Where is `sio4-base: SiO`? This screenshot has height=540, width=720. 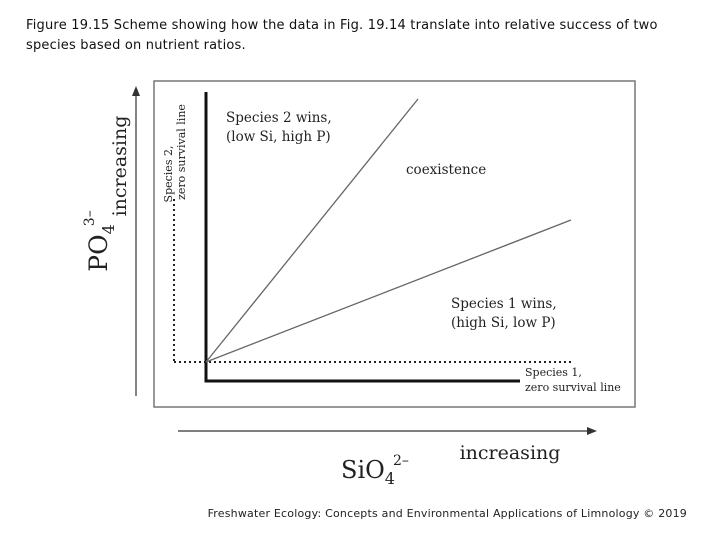 sio4-base: SiO is located at coordinates (363, 470).